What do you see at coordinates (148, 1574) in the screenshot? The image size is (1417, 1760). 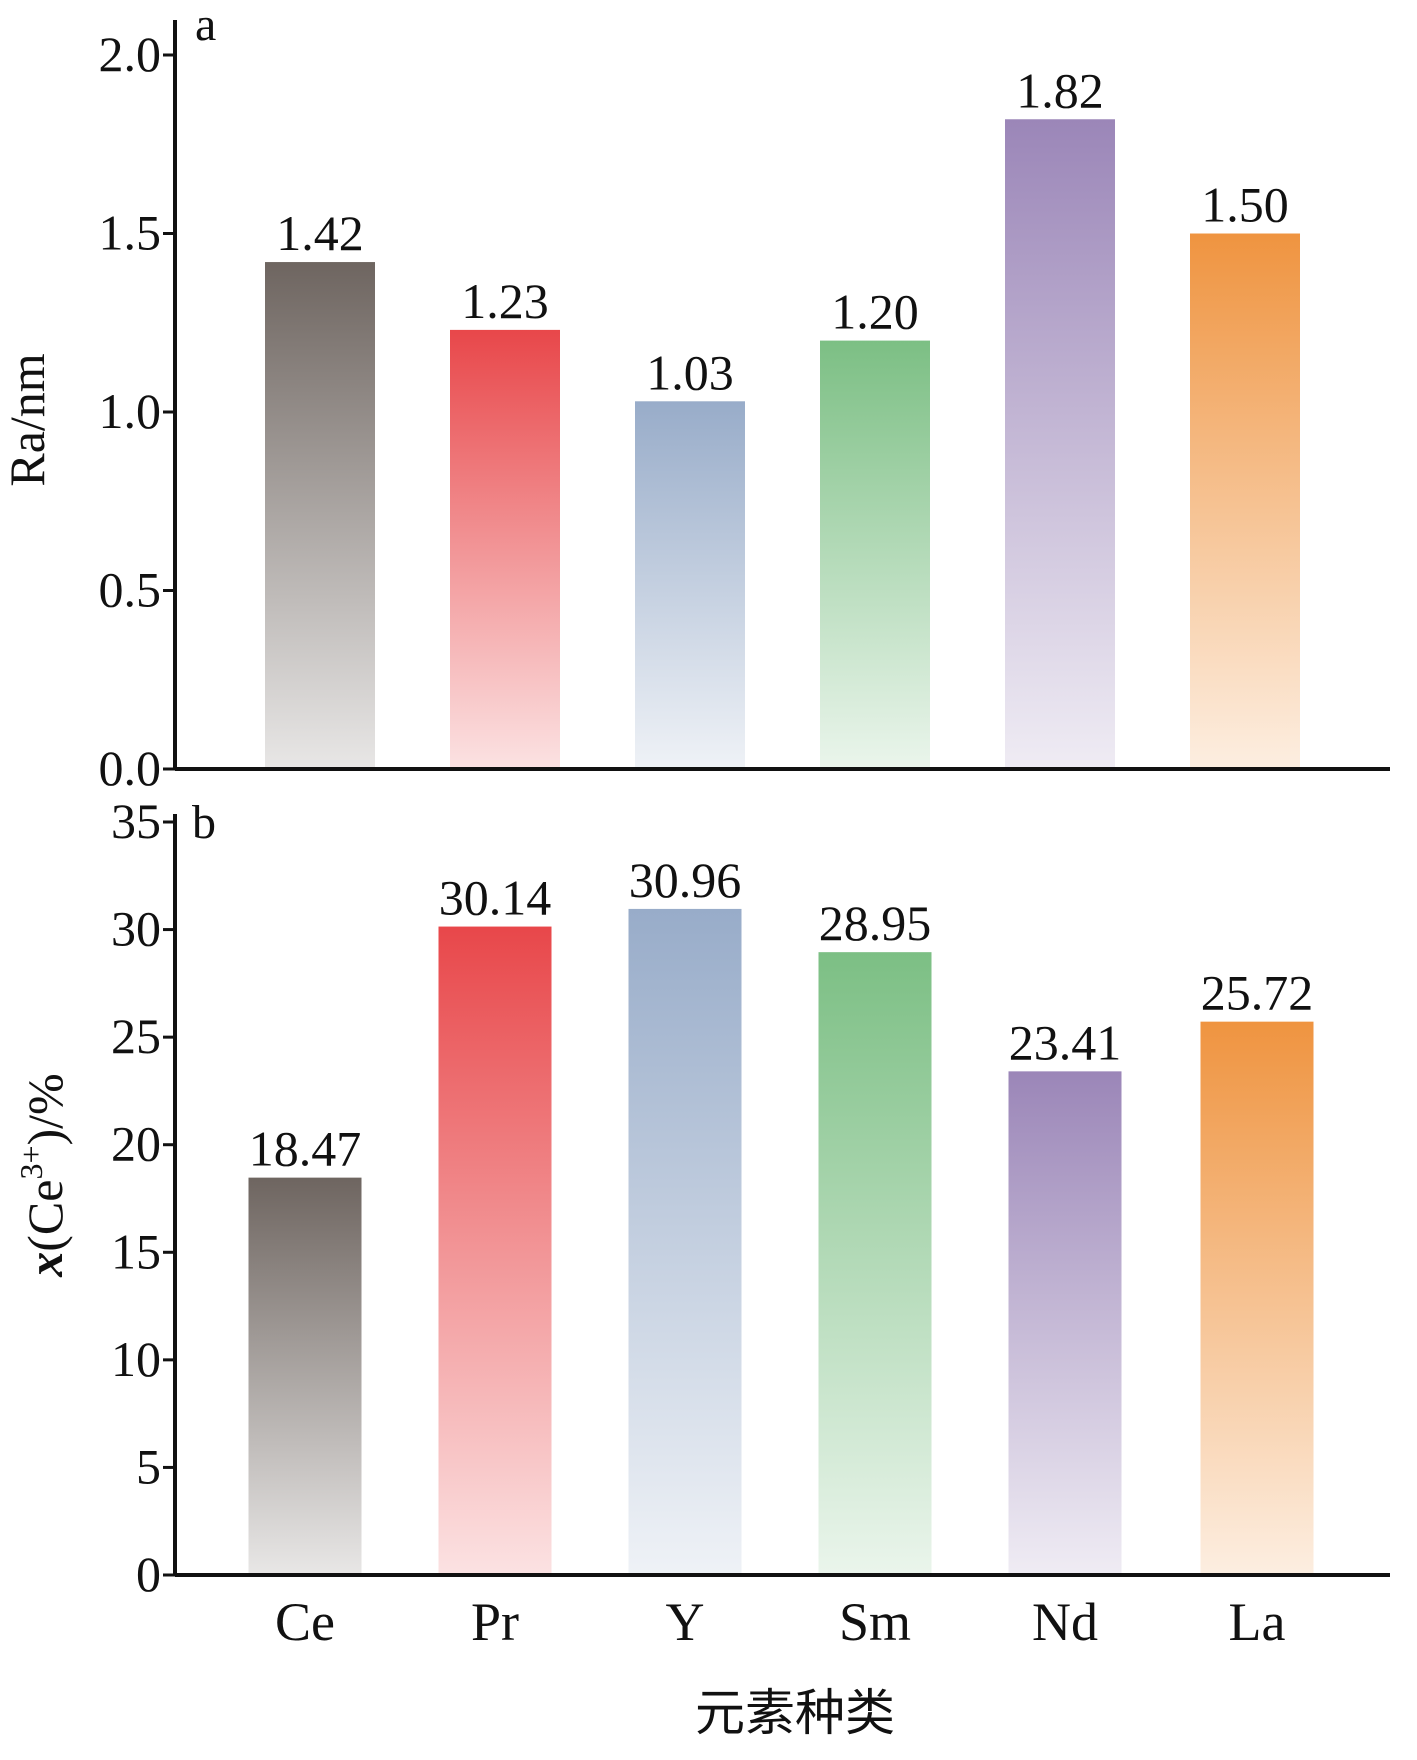 I see `y-tick-label: 0` at bounding box center [148, 1574].